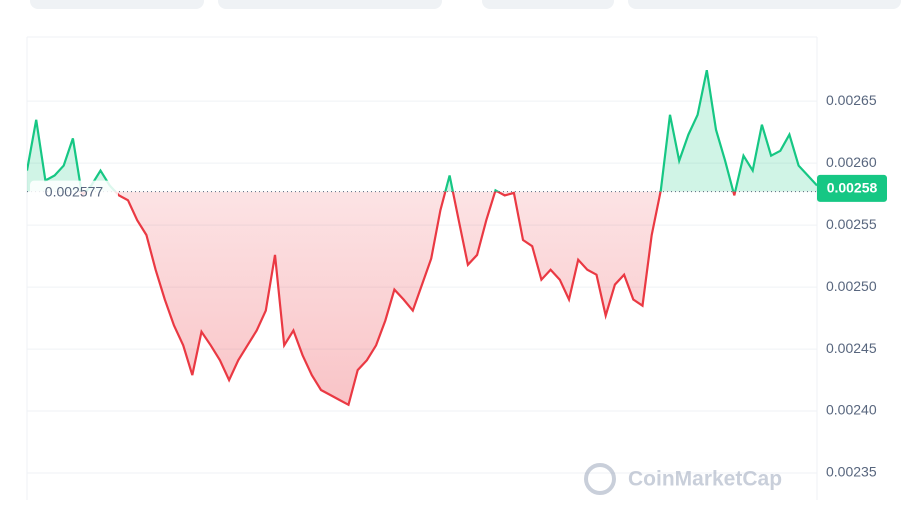 The width and height of the screenshot is (907, 505). I want to click on y-tick-label: 0.00240, so click(851, 410).